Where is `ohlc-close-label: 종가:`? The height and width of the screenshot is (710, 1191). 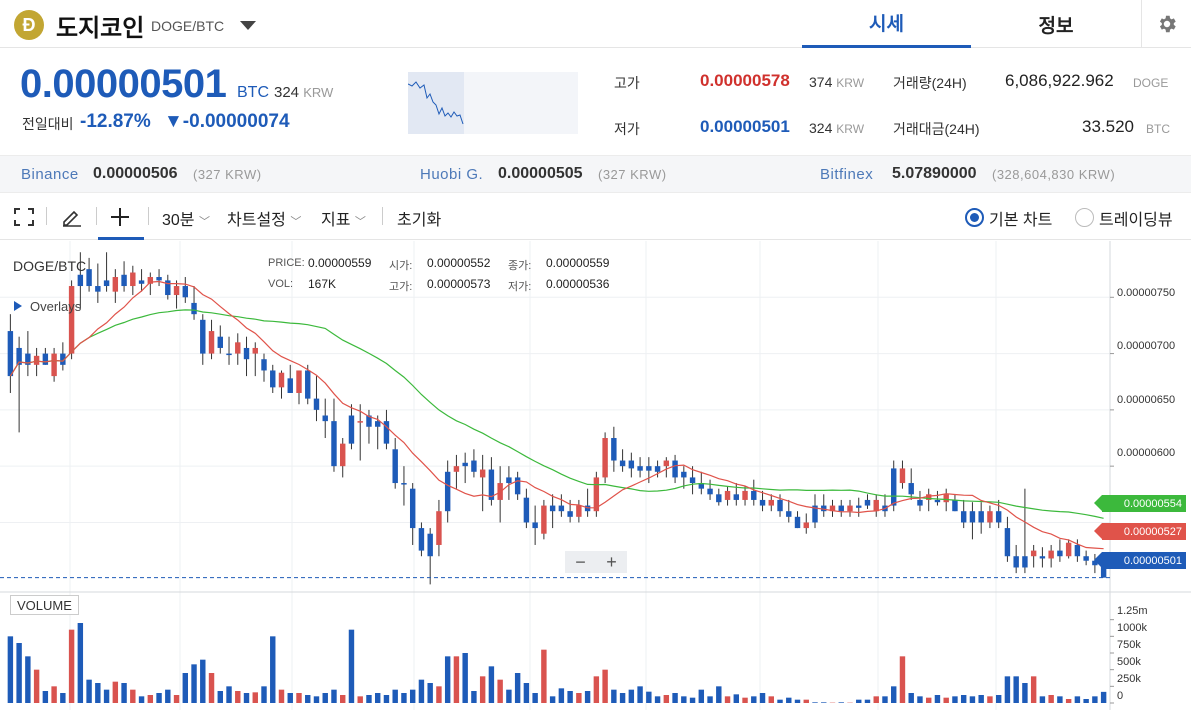
ohlc-close-label: 종가: is located at coordinates (520, 266).